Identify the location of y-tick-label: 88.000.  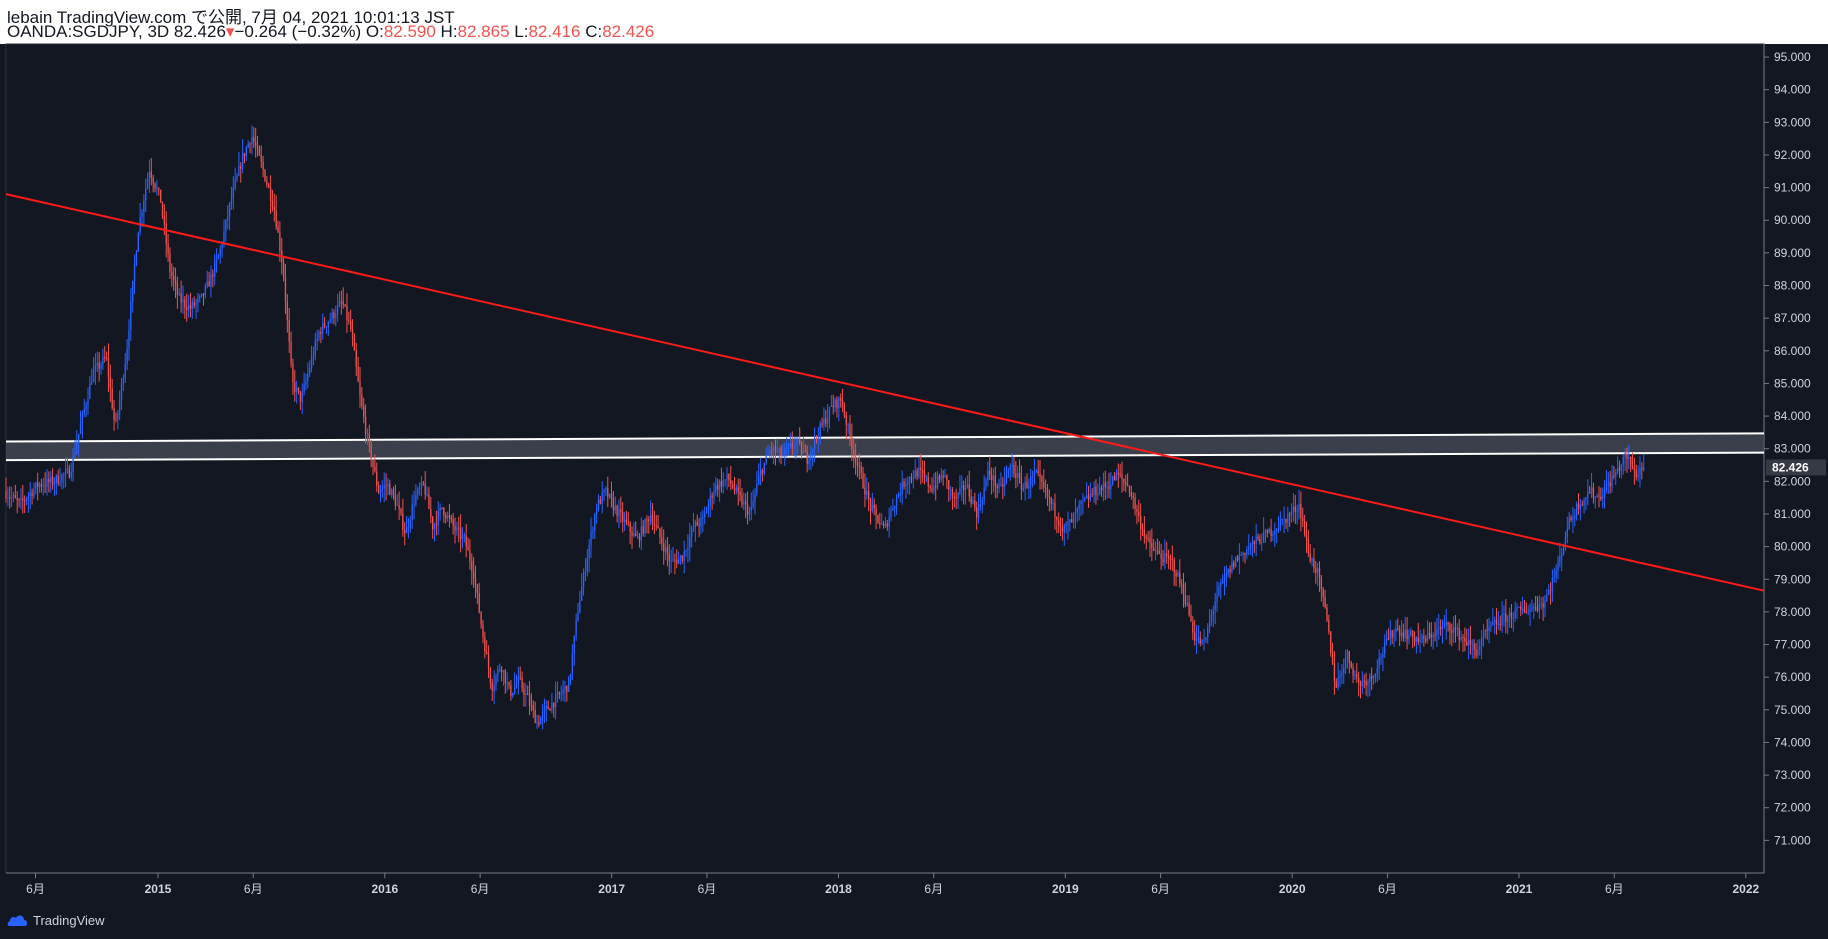
(1792, 286).